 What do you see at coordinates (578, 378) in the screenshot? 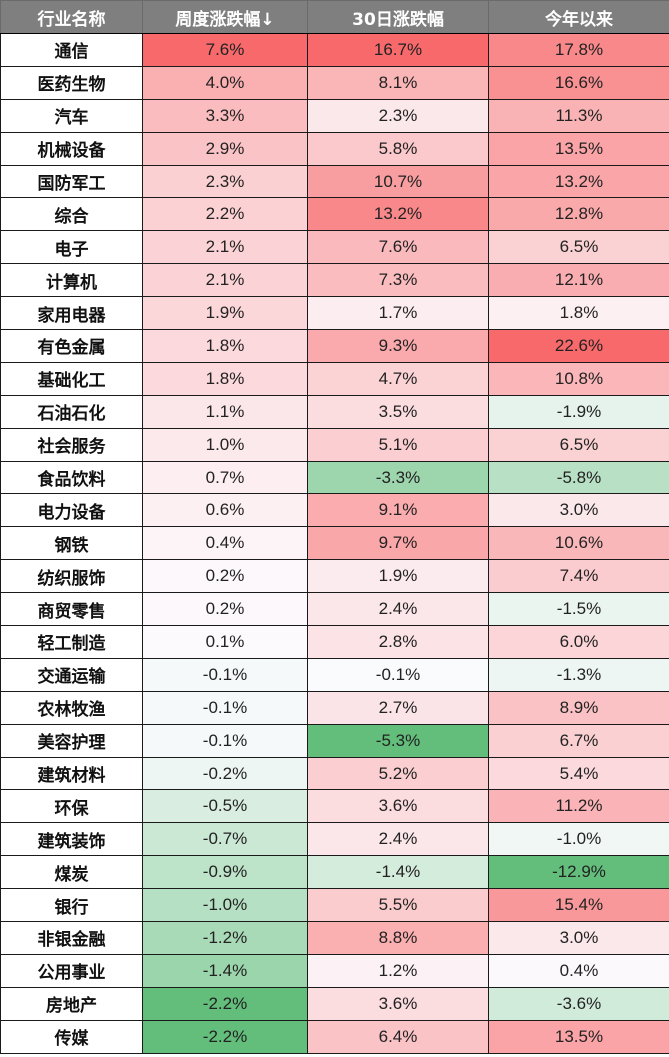
I see `ytd-change-cell: 10.8%` at bounding box center [578, 378].